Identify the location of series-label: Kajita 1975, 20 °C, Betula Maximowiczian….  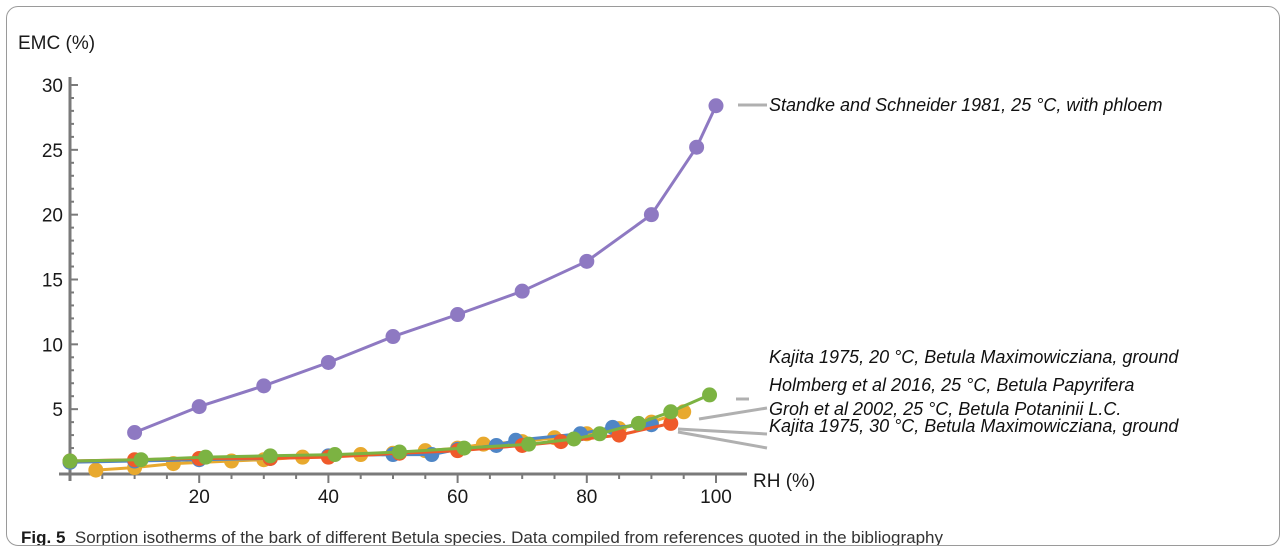
(974, 357).